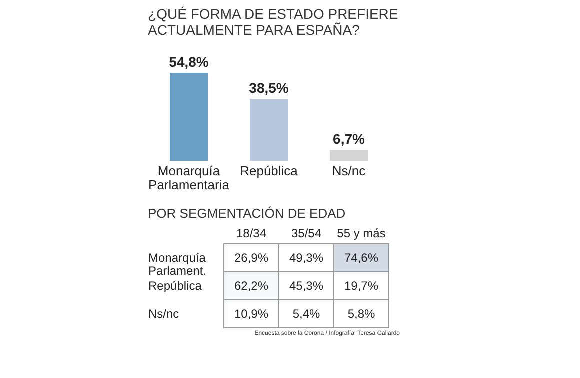 The height and width of the screenshot is (378, 580). I want to click on x-tick-label: Ns/nc, so click(349, 171).